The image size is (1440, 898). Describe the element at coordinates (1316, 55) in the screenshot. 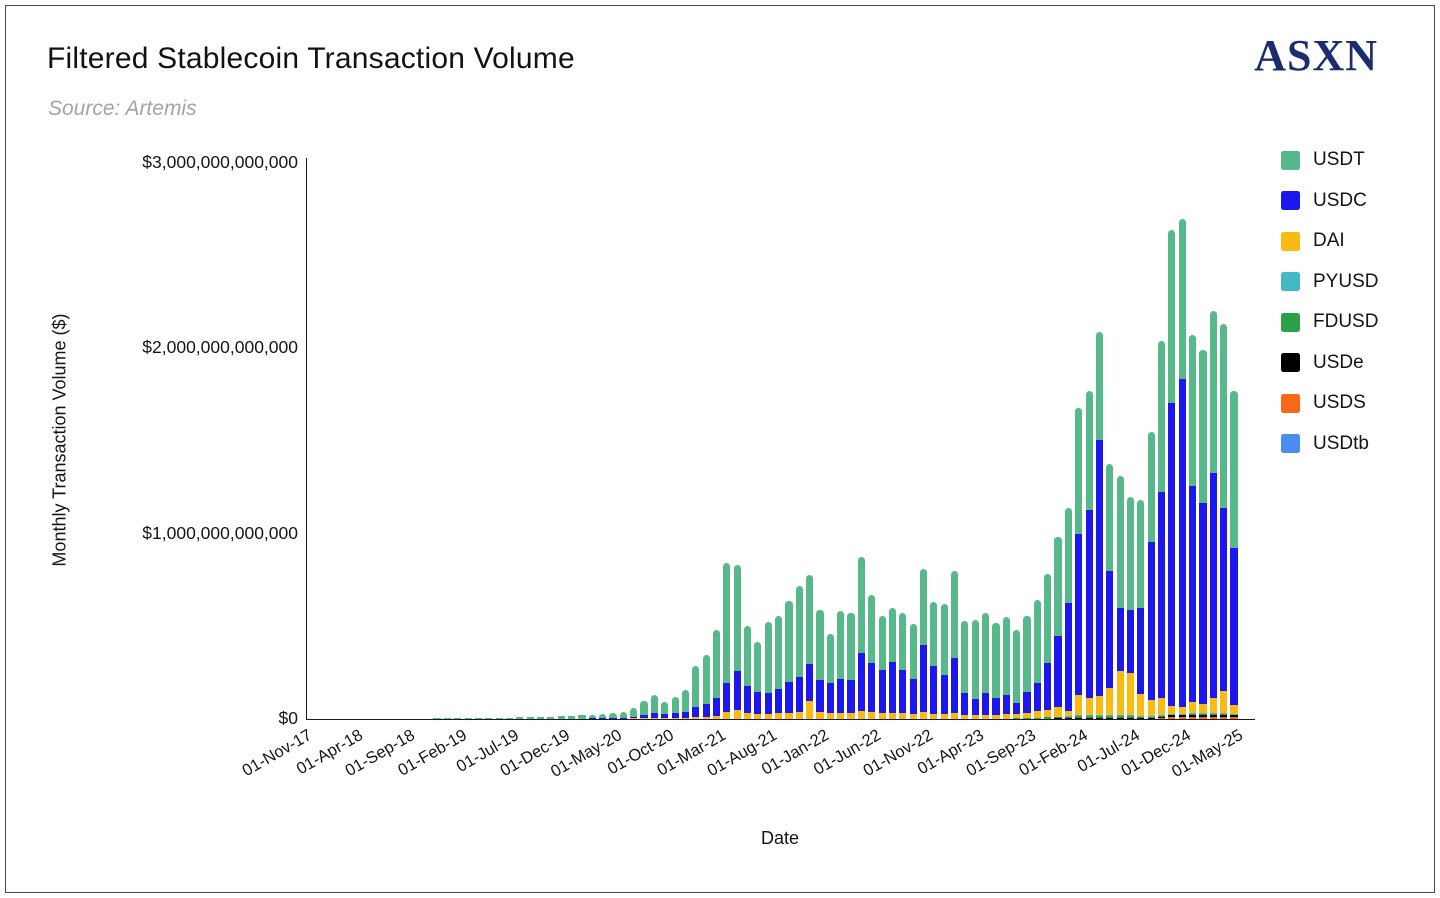

I see `asxn-logo: ASXN` at that location.